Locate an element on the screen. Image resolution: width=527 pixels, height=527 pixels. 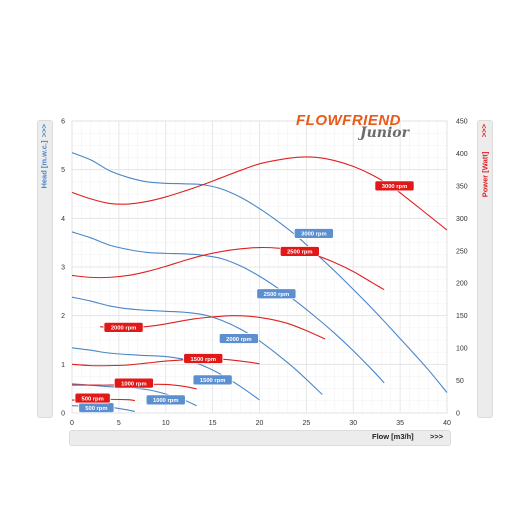
power-label-3000-rpm-bg is located at coordinates (394, 186).